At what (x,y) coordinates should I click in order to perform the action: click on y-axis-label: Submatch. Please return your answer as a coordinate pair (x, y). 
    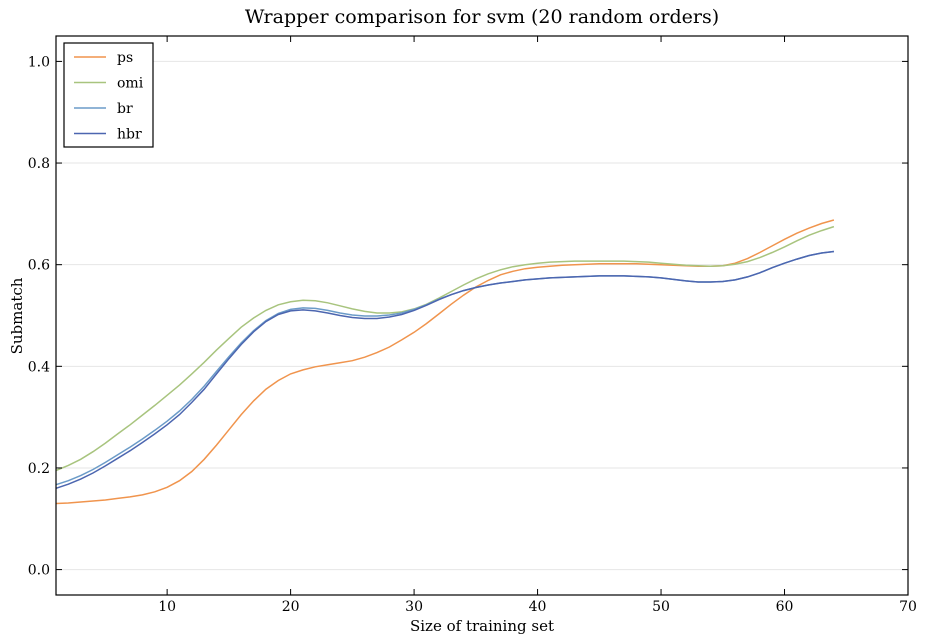
    Looking at the image, I should click on (17, 315).